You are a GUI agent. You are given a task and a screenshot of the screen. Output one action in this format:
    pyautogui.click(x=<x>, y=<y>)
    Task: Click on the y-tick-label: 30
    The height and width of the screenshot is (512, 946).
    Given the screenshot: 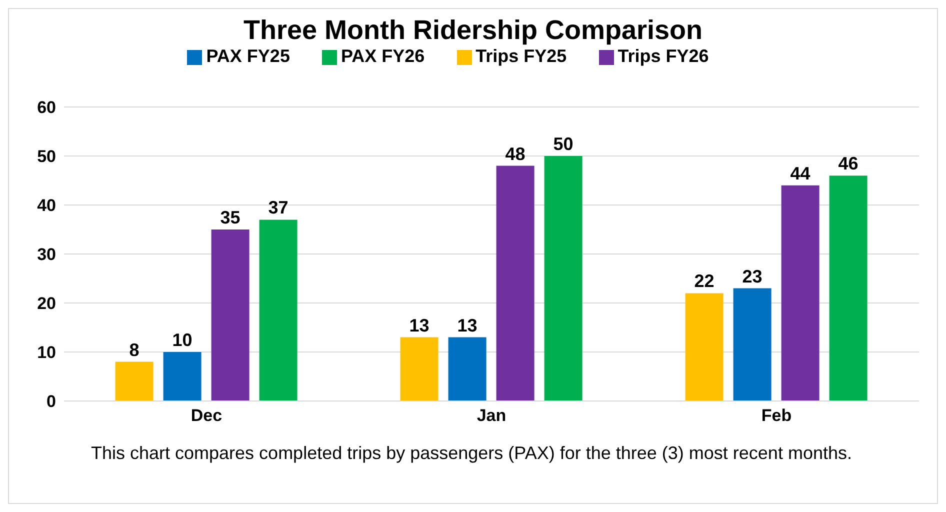 What is the action you would take?
    pyautogui.click(x=46, y=254)
    